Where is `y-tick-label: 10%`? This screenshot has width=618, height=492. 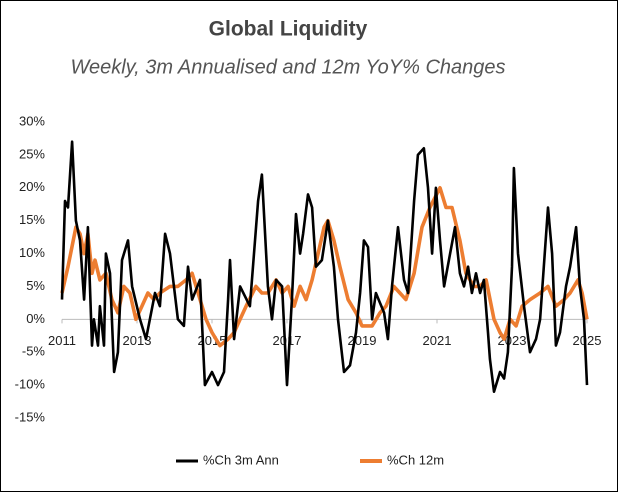 y-tick-label: 10% is located at coordinates (32, 252).